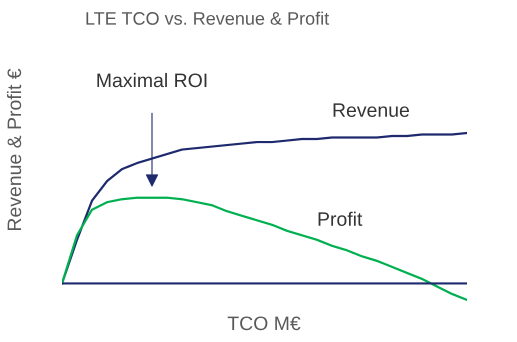 The width and height of the screenshot is (517, 342). I want to click on series-label: Profit, so click(340, 219).